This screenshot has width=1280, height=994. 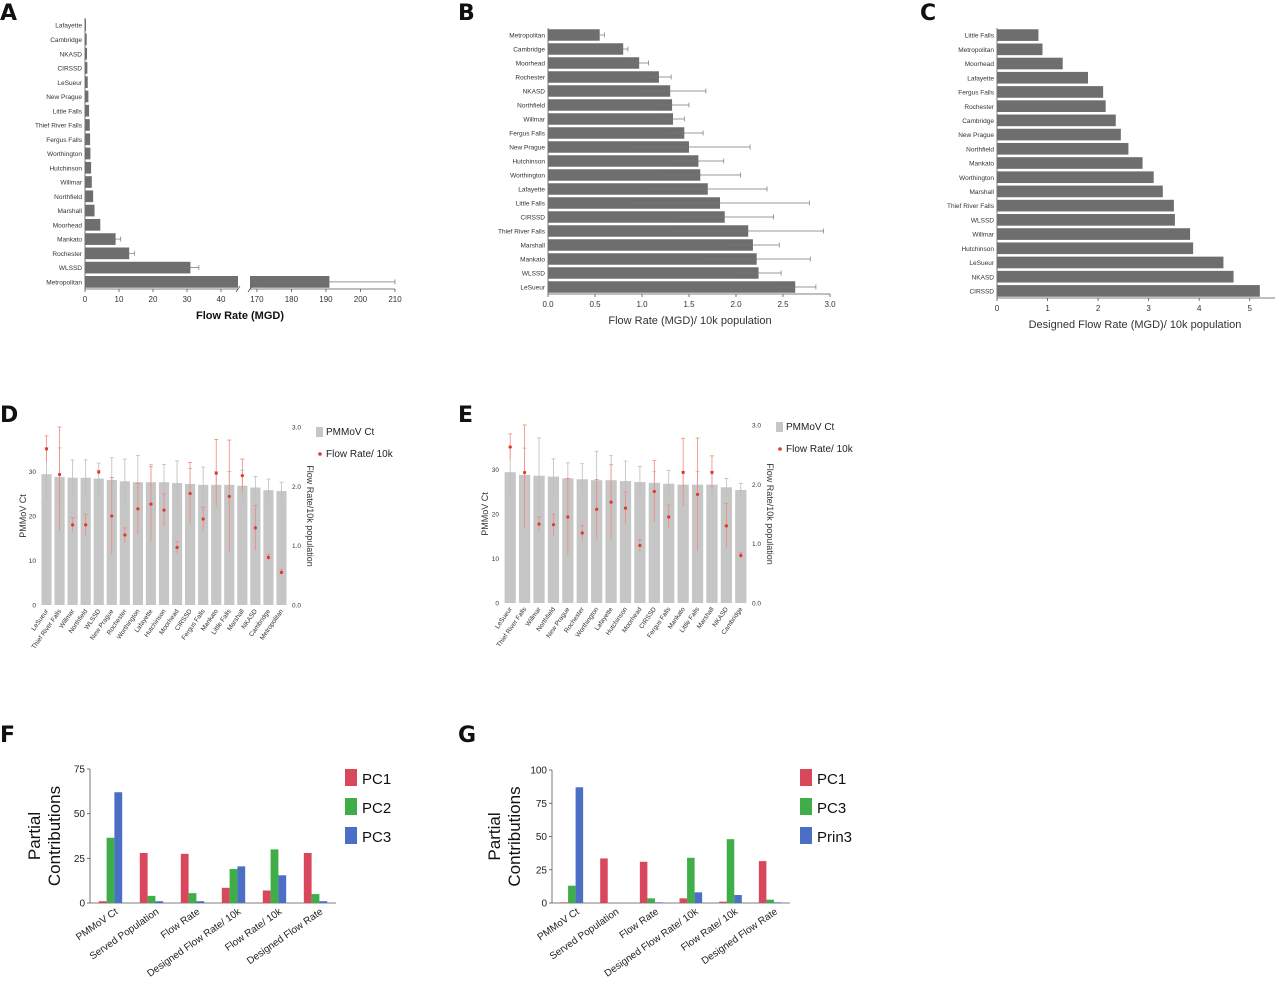 What do you see at coordinates (107, 253) in the screenshot?
I see `bar-rochester` at bounding box center [107, 253].